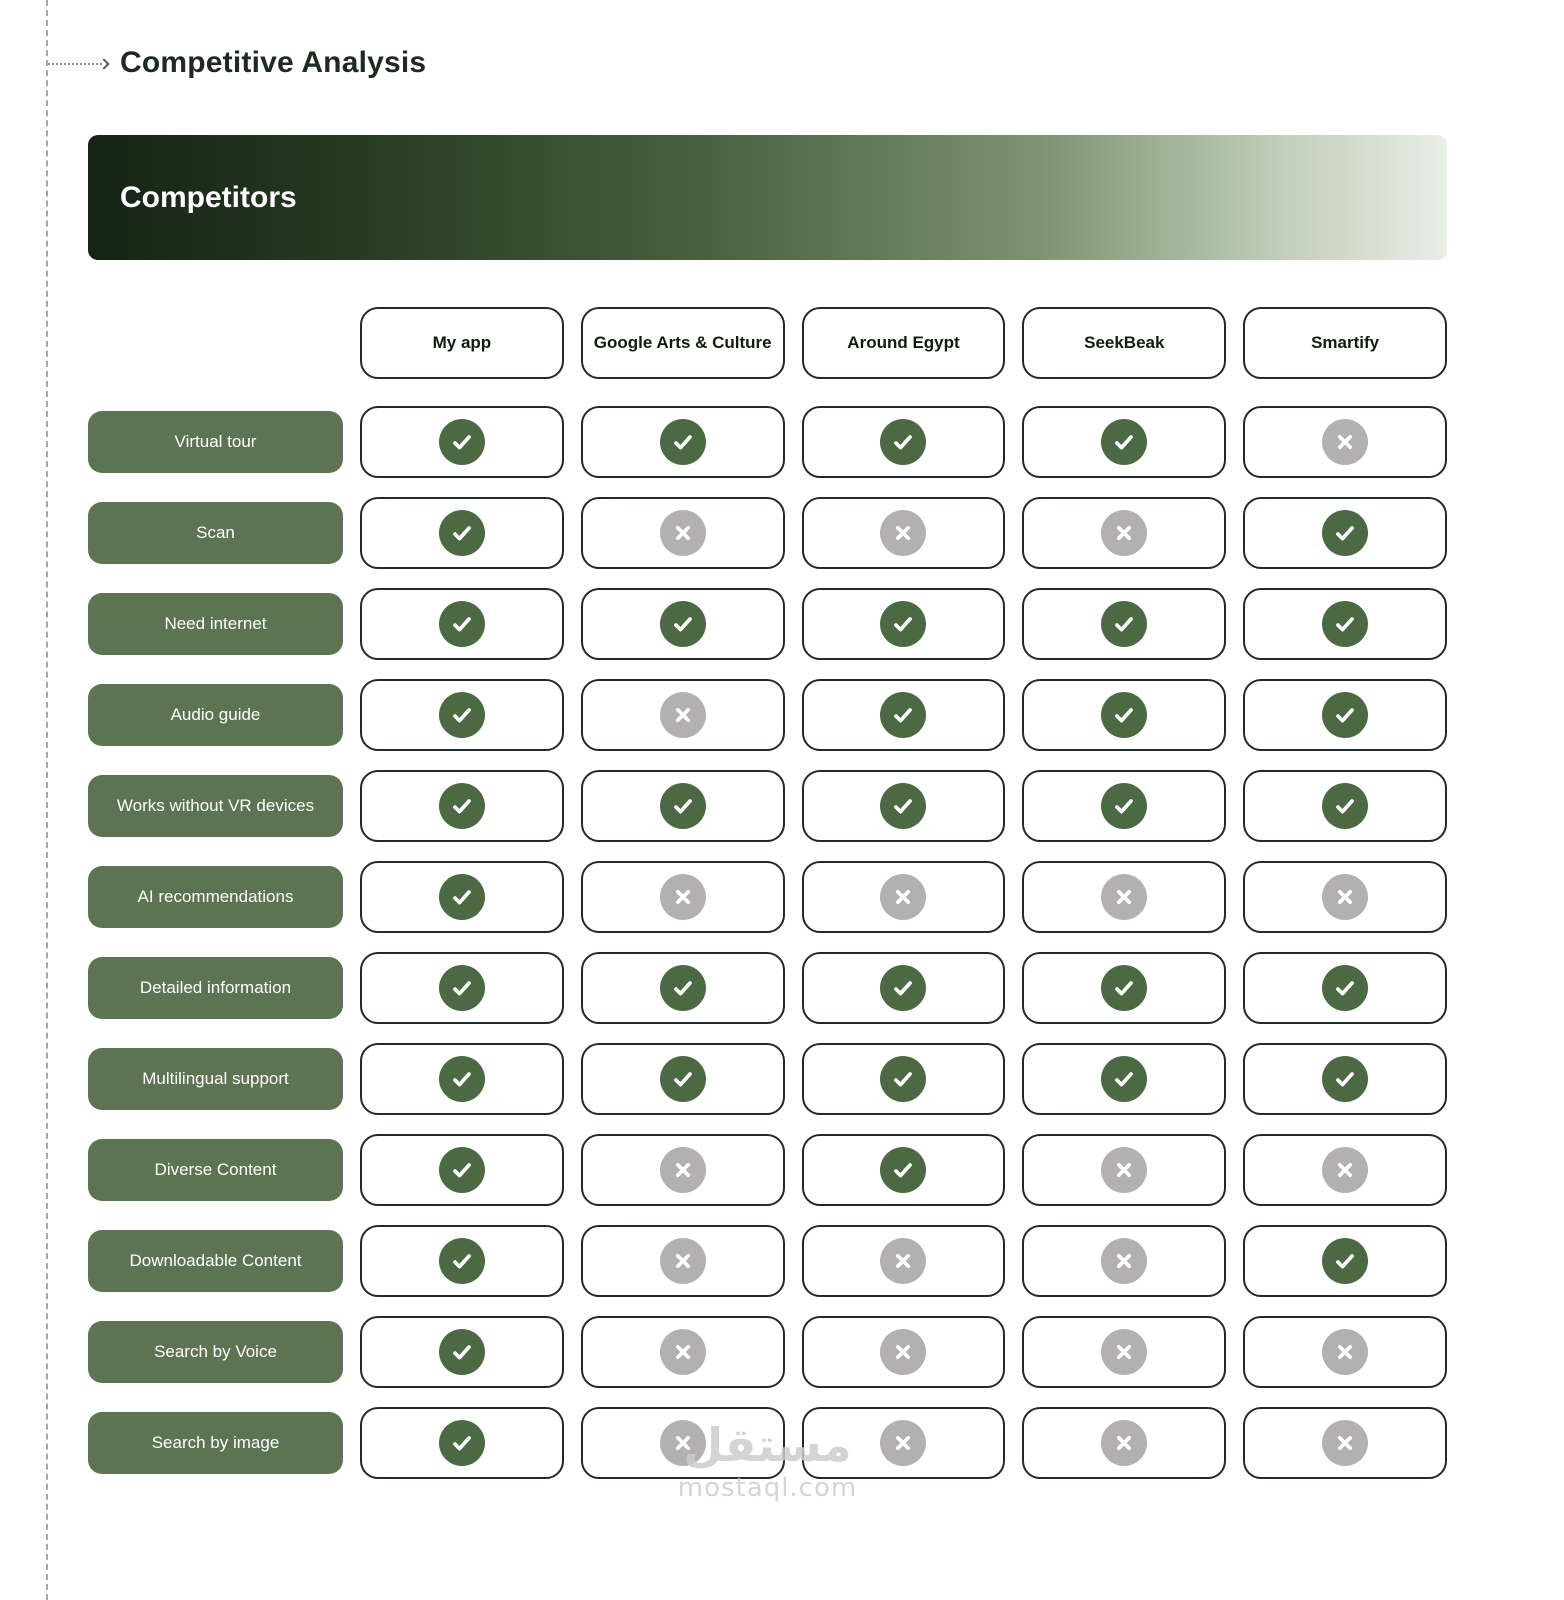  Describe the element at coordinates (1345, 343) in the screenshot. I see `column-header-smartify: Smartify` at that location.